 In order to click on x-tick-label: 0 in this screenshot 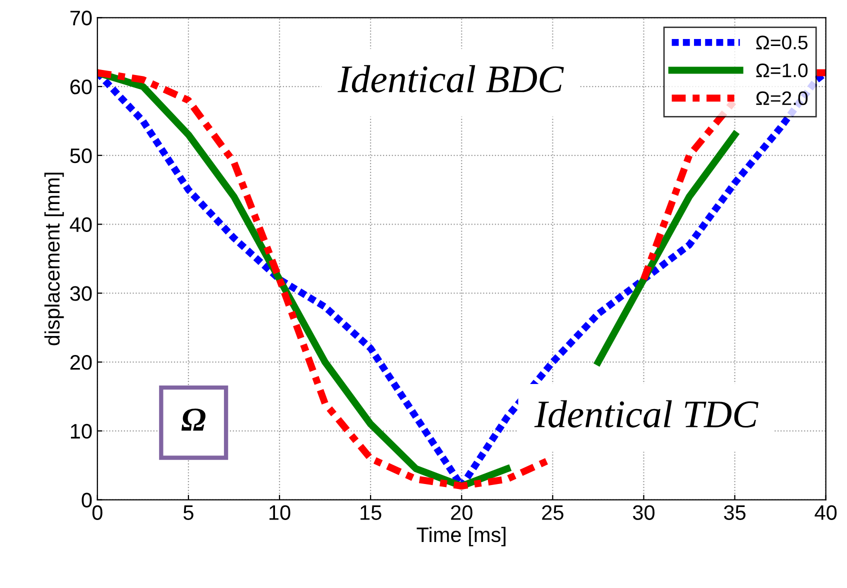, I will do `click(97, 512)`.